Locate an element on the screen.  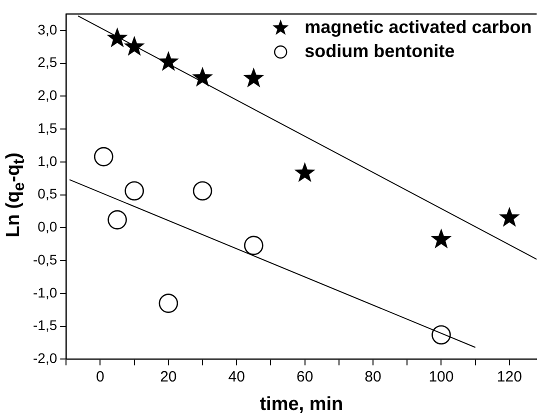
y-tick-label: 0,0 is located at coordinates (48, 226).